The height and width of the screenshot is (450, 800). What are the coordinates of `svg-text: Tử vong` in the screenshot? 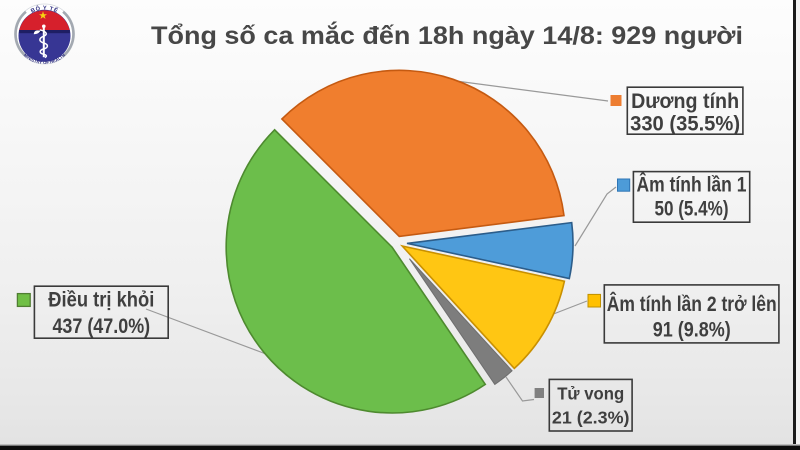 It's located at (590, 393).